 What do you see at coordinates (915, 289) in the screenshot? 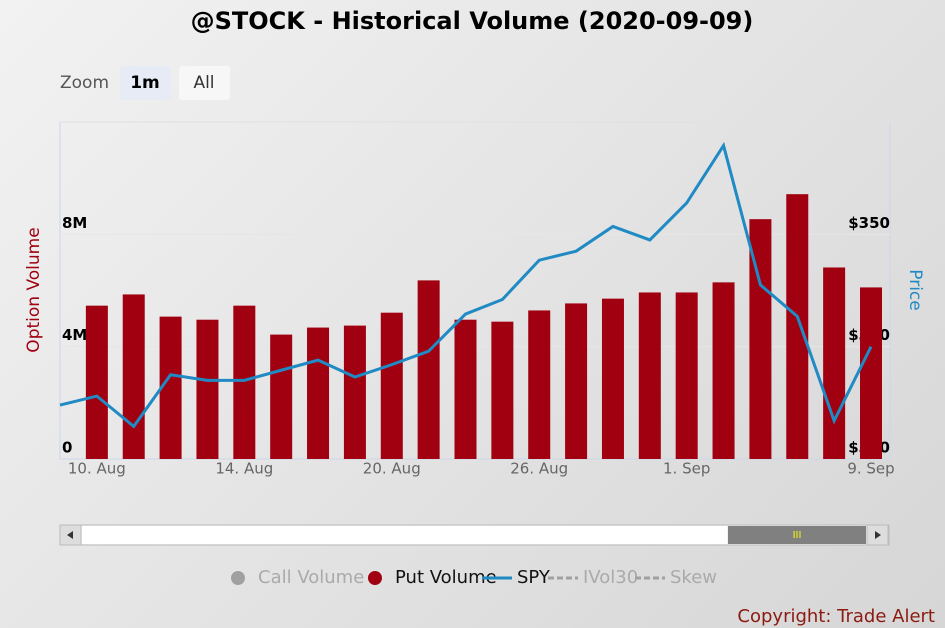
I see `y2-axis-title: Price` at bounding box center [915, 289].